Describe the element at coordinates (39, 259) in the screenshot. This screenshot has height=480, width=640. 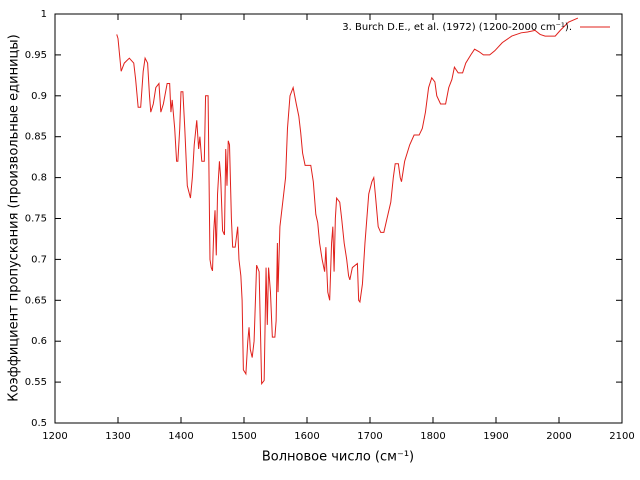
I see `y-tick-label: 0.7` at that location.